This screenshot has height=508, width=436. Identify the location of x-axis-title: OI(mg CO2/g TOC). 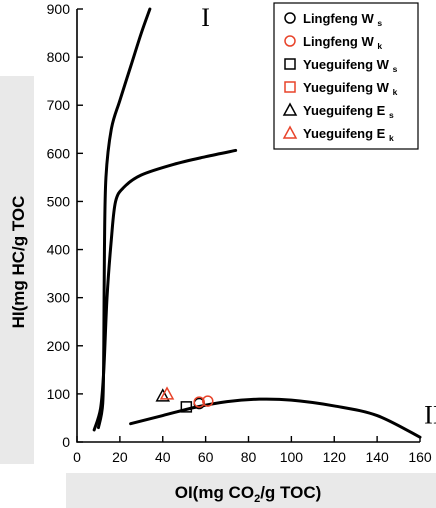
(248, 494).